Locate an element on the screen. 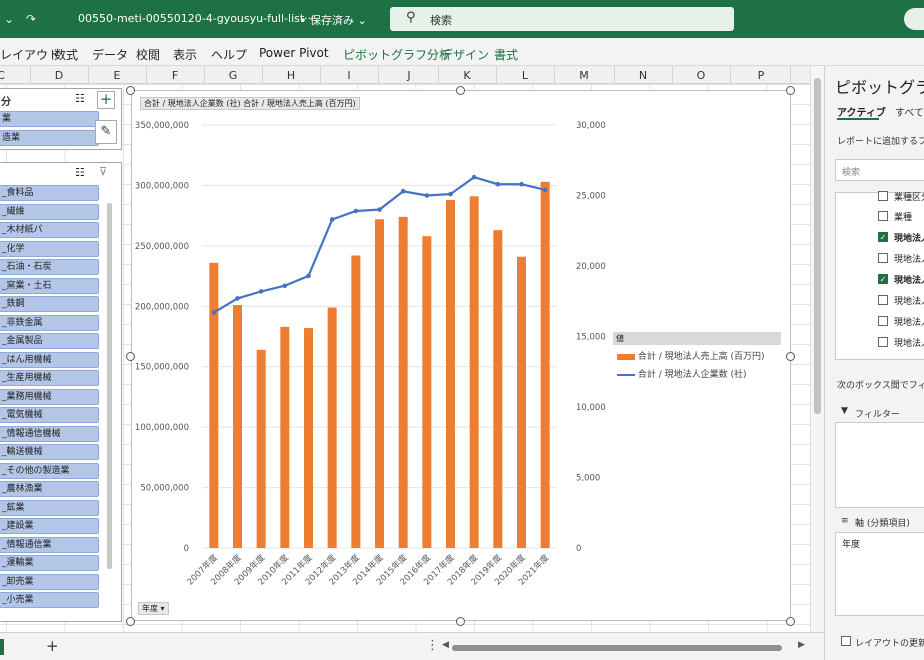 The width and height of the screenshot is (924, 660). column-header: L is located at coordinates (525, 75).